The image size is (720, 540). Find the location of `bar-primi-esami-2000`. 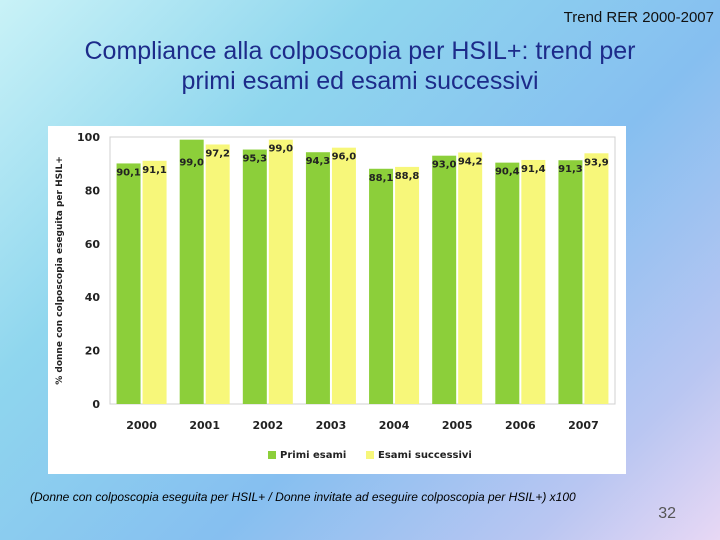

bar-primi-esami-2000 is located at coordinates (128, 283).